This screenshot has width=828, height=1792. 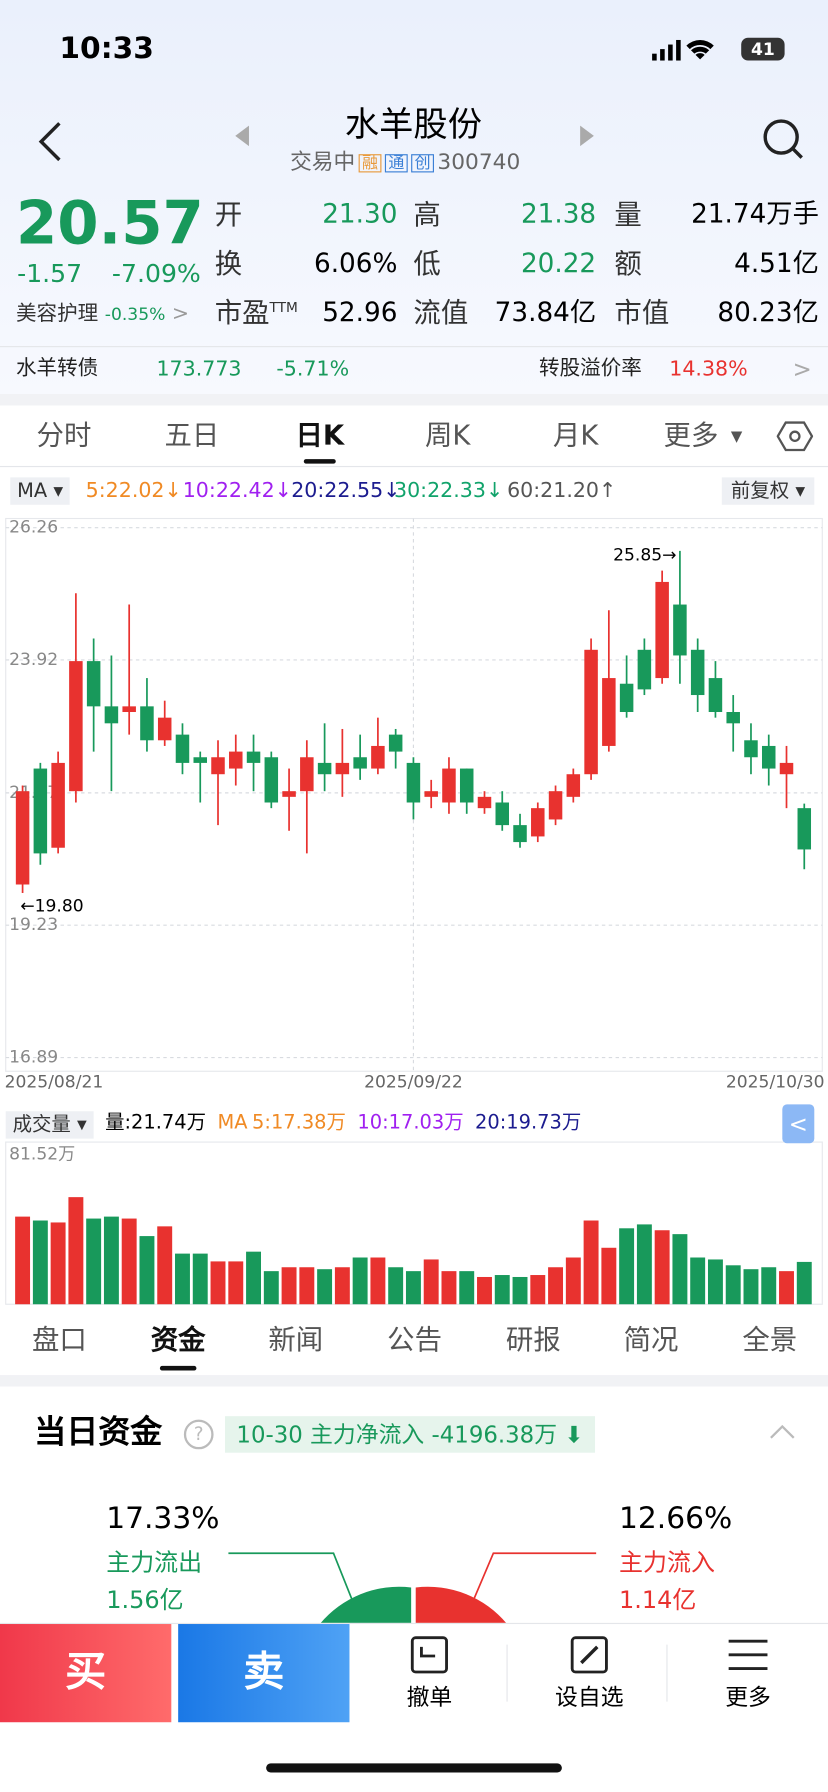 What do you see at coordinates (296, 1339) in the screenshot?
I see `info-tab: 新闻` at bounding box center [296, 1339].